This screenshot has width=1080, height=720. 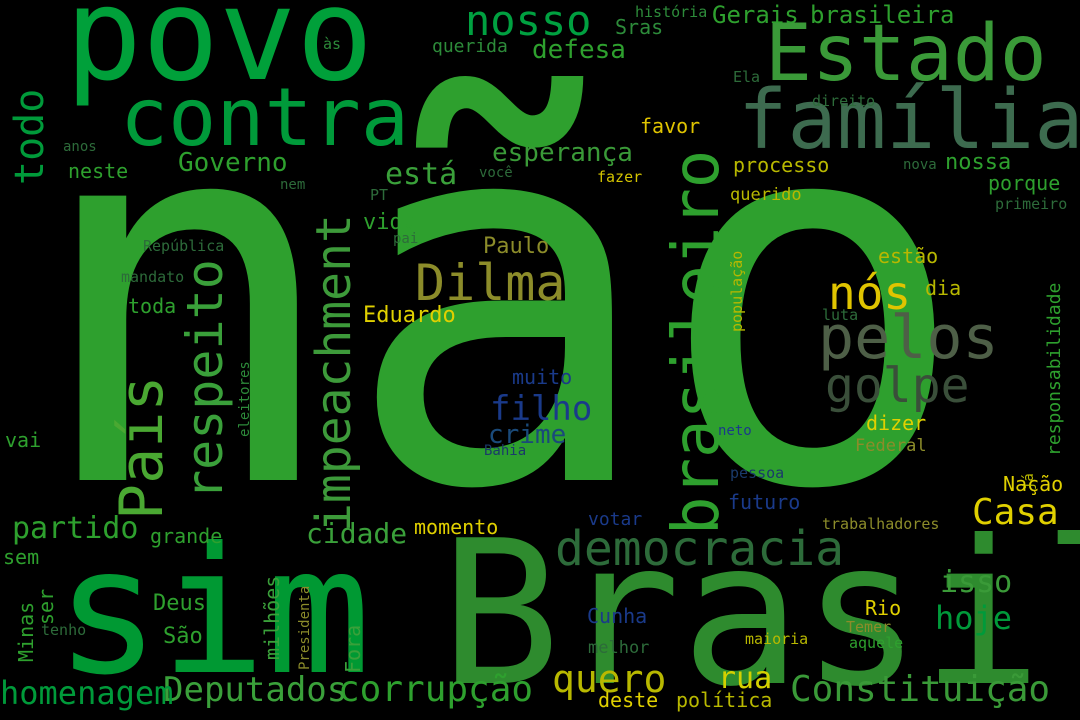 I want to click on word-isso: isso, so click(x=976, y=582).